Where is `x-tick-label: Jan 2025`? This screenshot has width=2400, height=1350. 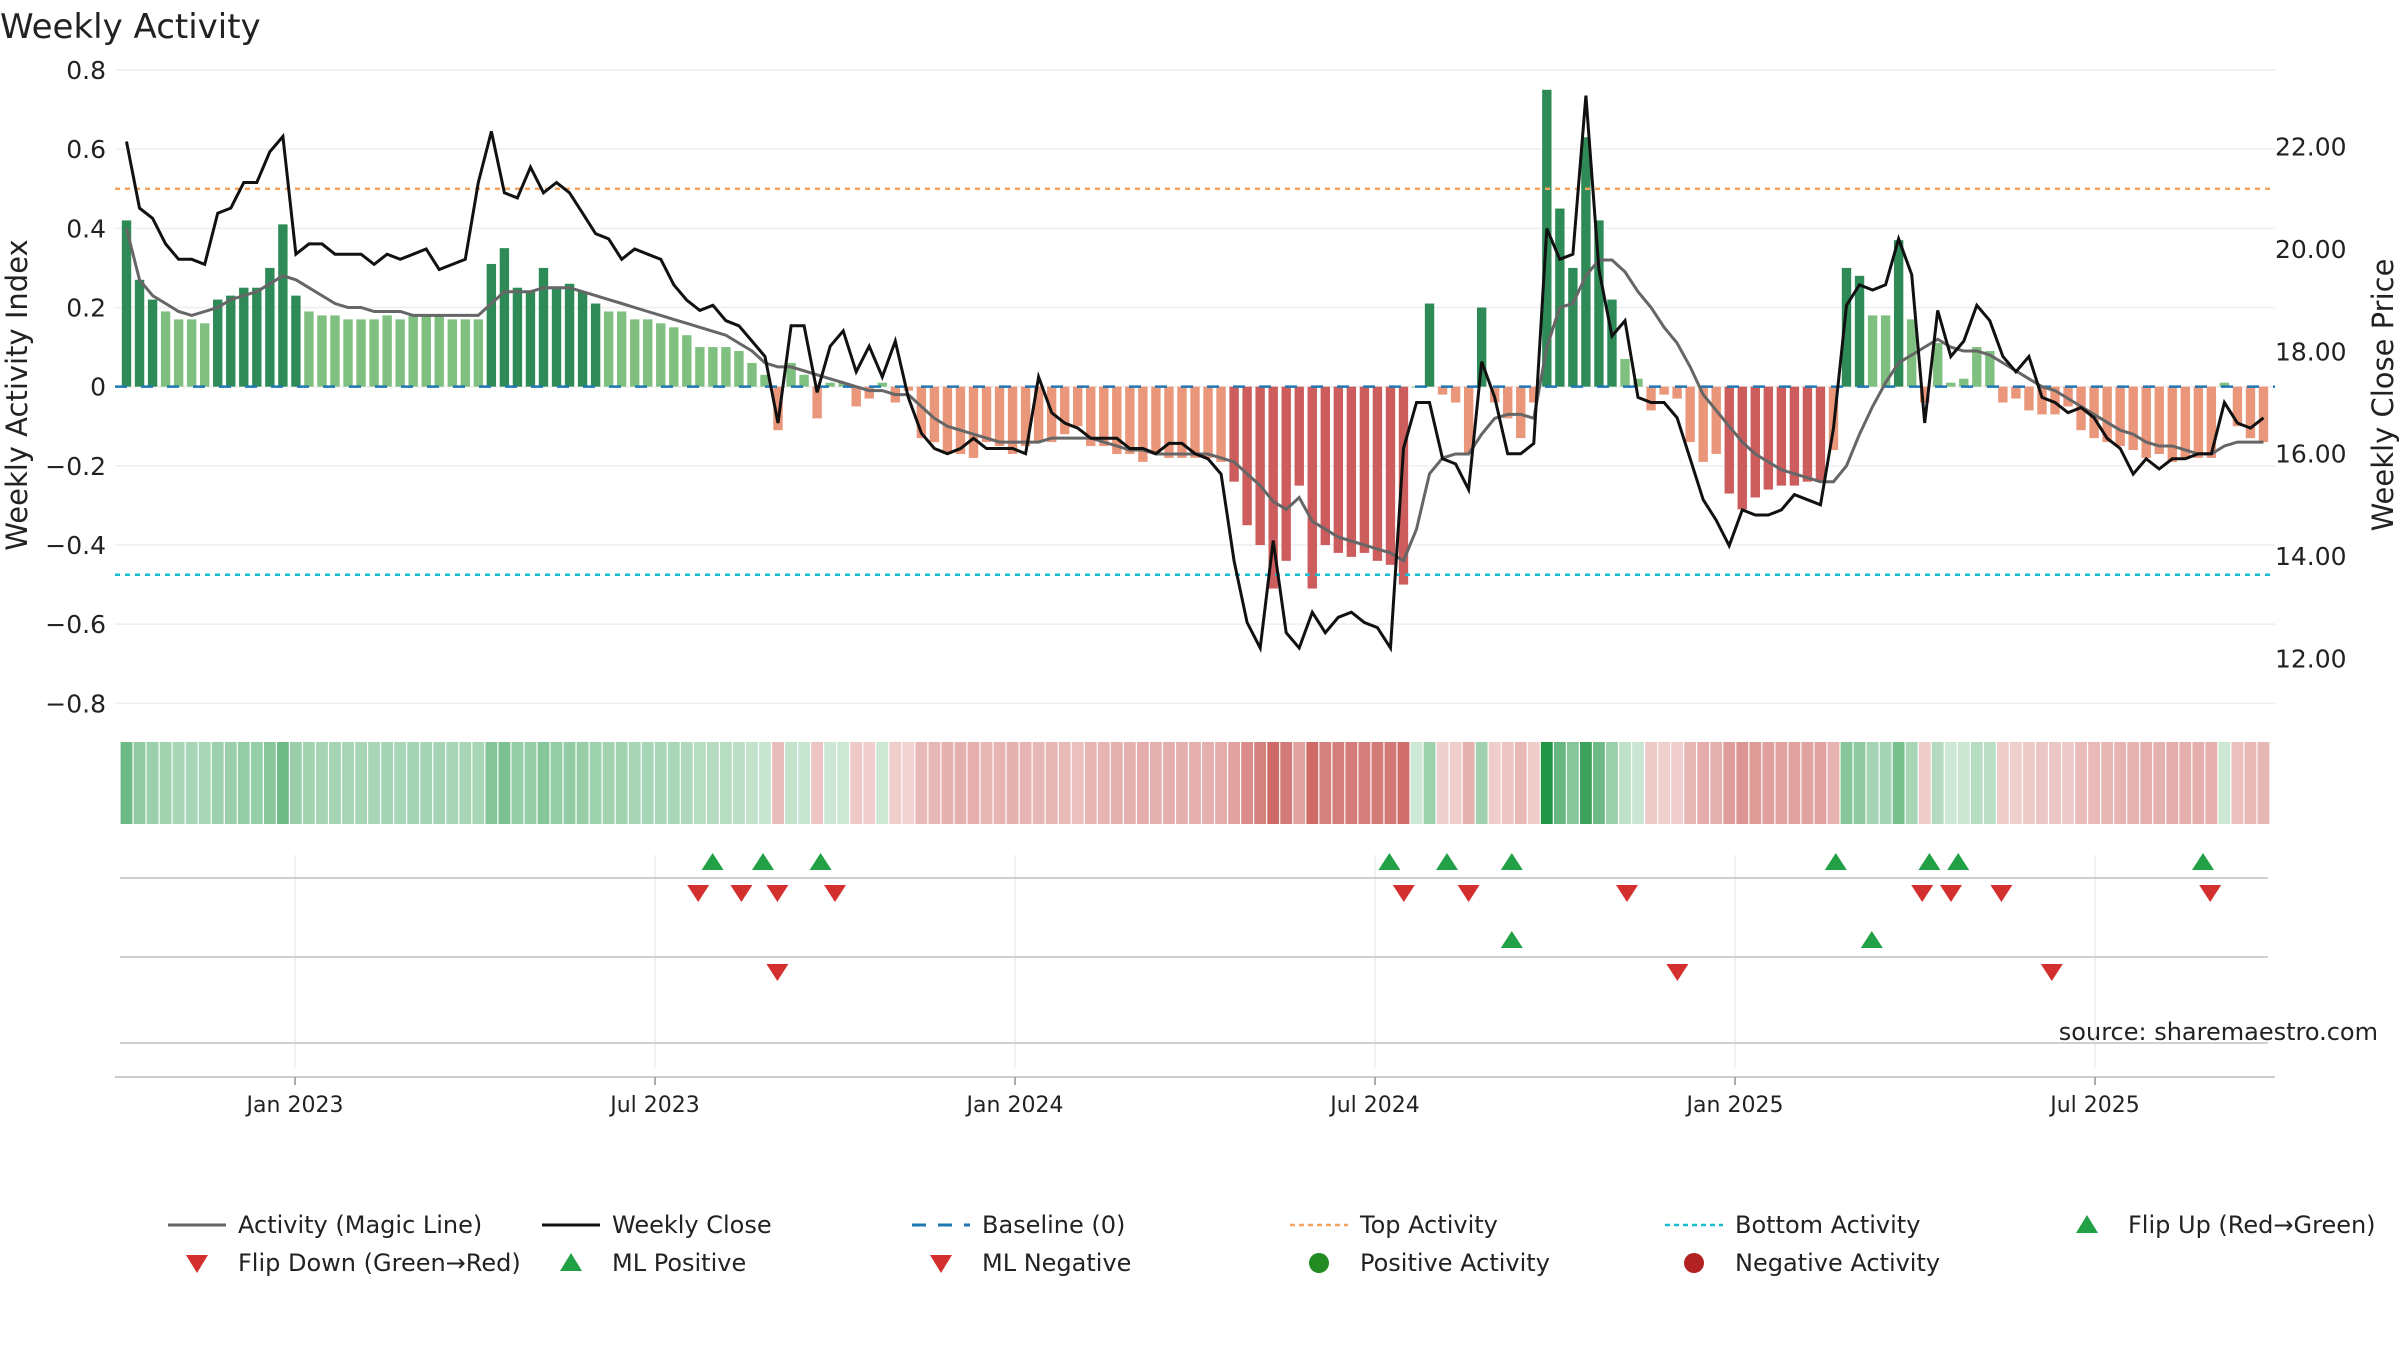
x-tick-label: Jan 2025 is located at coordinates (1734, 1105).